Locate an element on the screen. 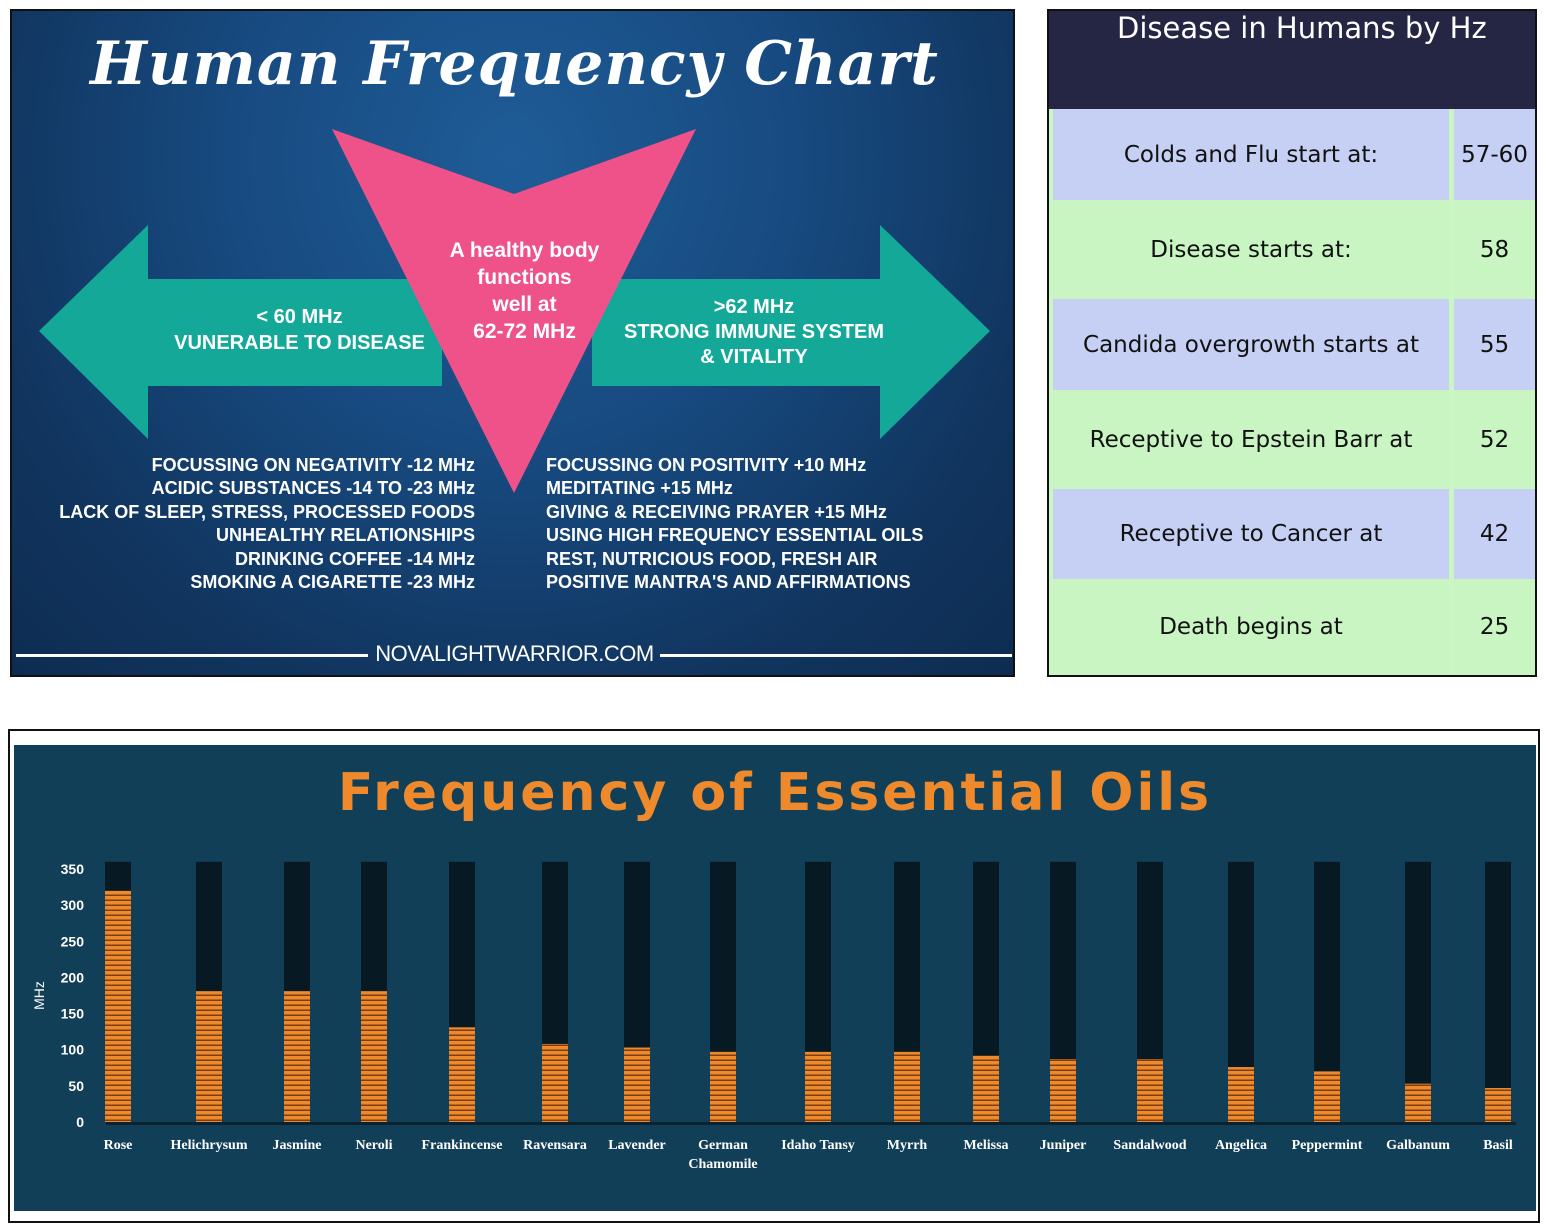 Image resolution: width=1546 pixels, height=1232 pixels. y-tick-label: 300 is located at coordinates (73, 905).